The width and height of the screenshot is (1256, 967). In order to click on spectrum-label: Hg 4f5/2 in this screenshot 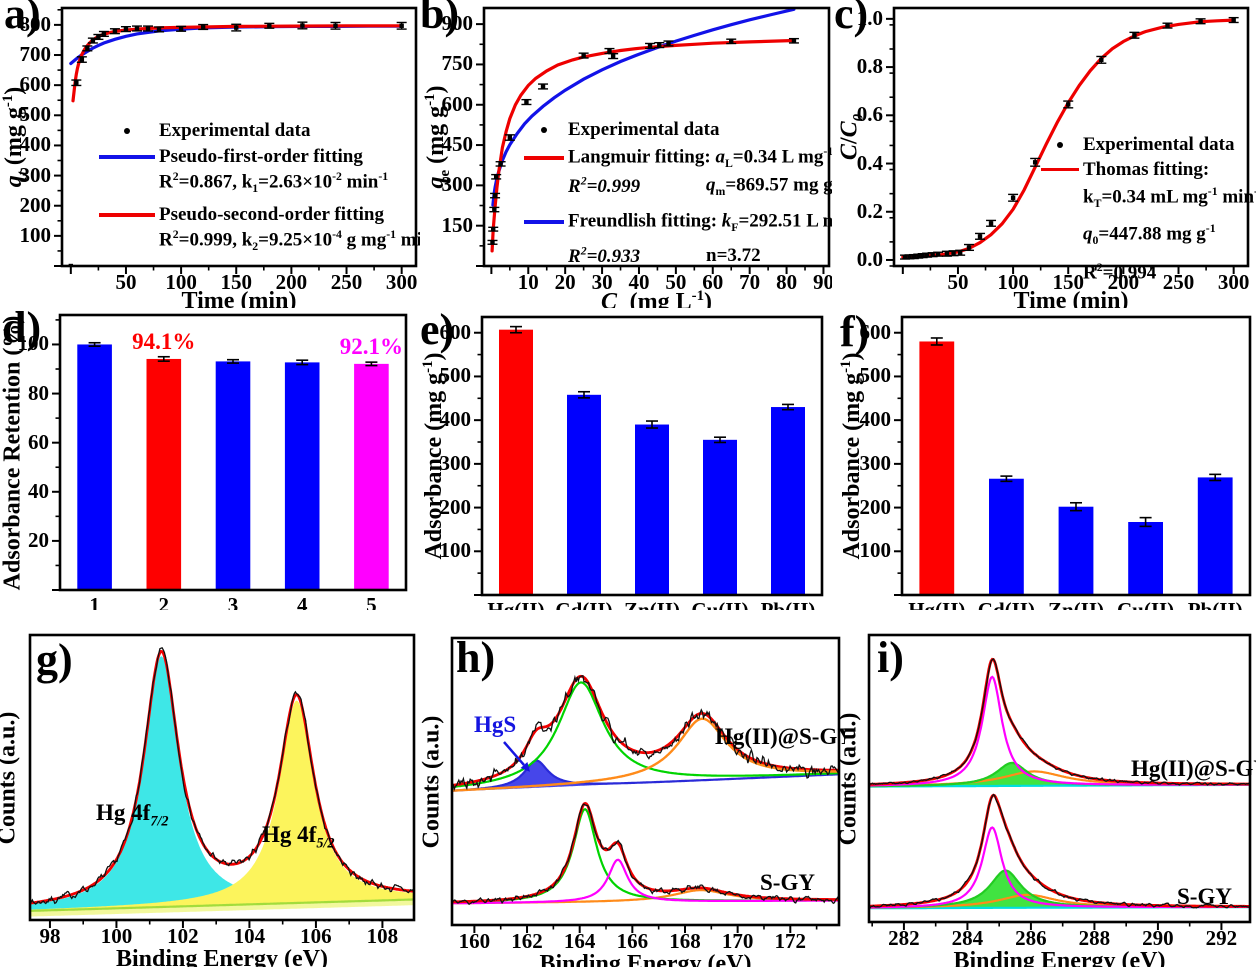, I will do `click(298, 837)`.